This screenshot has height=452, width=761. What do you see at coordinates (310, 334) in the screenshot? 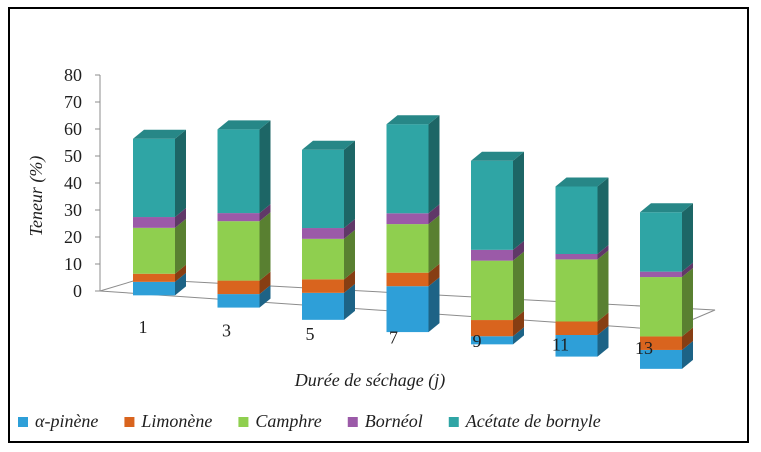
I see `x-tick-label: 5` at bounding box center [310, 334].